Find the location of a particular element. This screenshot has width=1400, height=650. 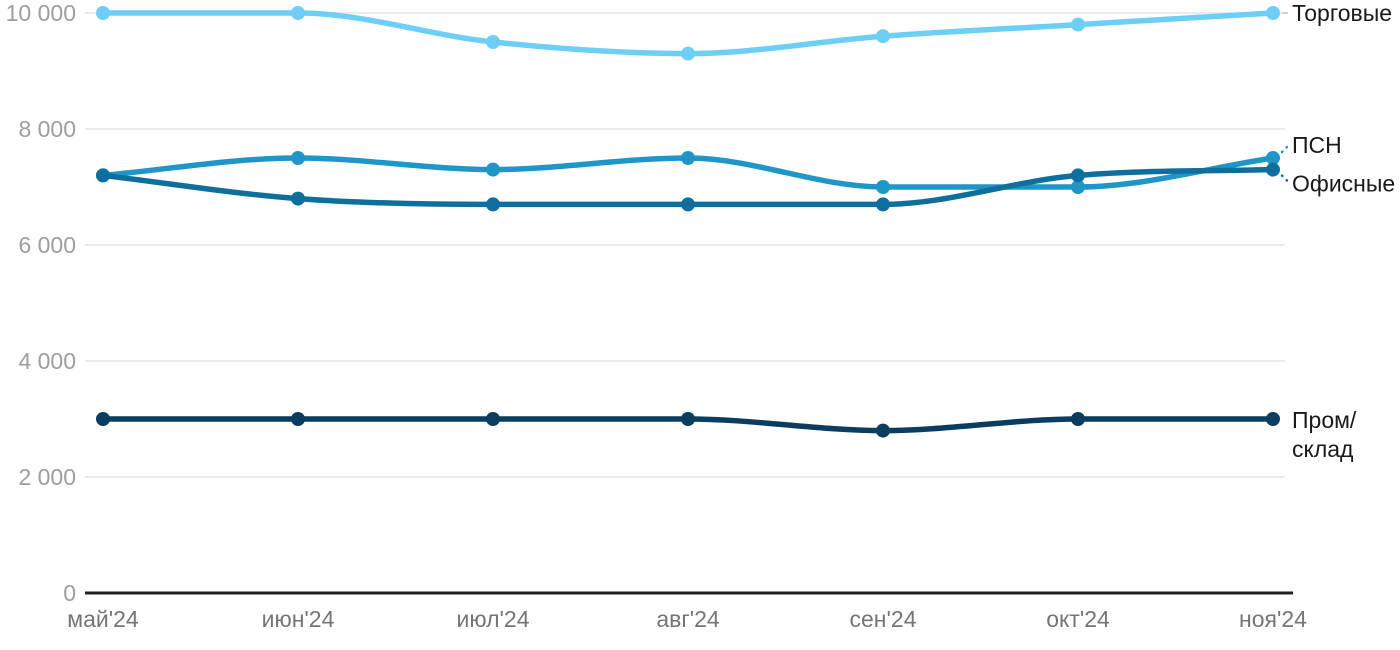

x-axis-tick-label: ноя'24 is located at coordinates (1273, 619).